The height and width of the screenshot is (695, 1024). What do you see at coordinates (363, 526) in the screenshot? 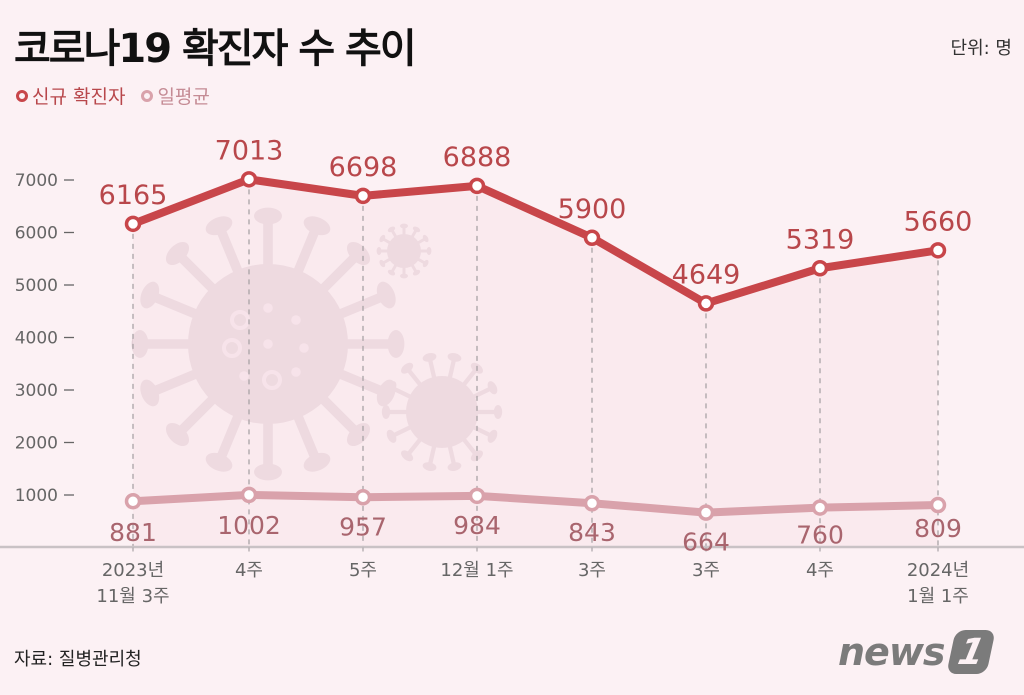
I see `data-label: 957` at bounding box center [363, 526].